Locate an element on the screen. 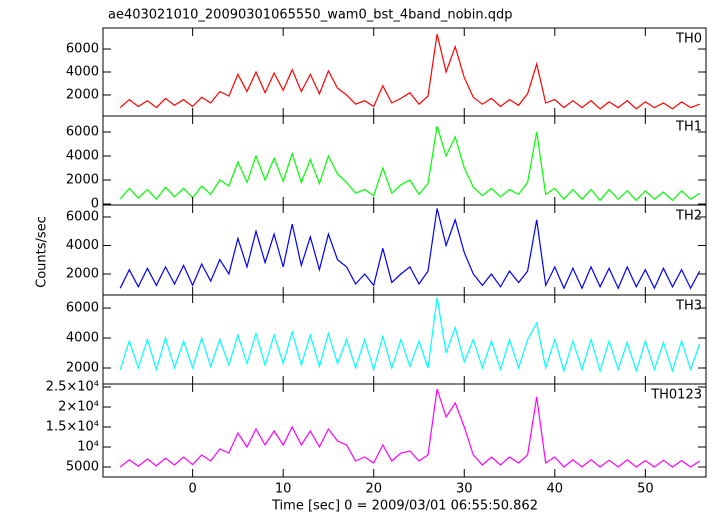 Image resolution: width=717 pixels, height=516 pixels. y-tick-label: 0 is located at coordinates (95, 204).